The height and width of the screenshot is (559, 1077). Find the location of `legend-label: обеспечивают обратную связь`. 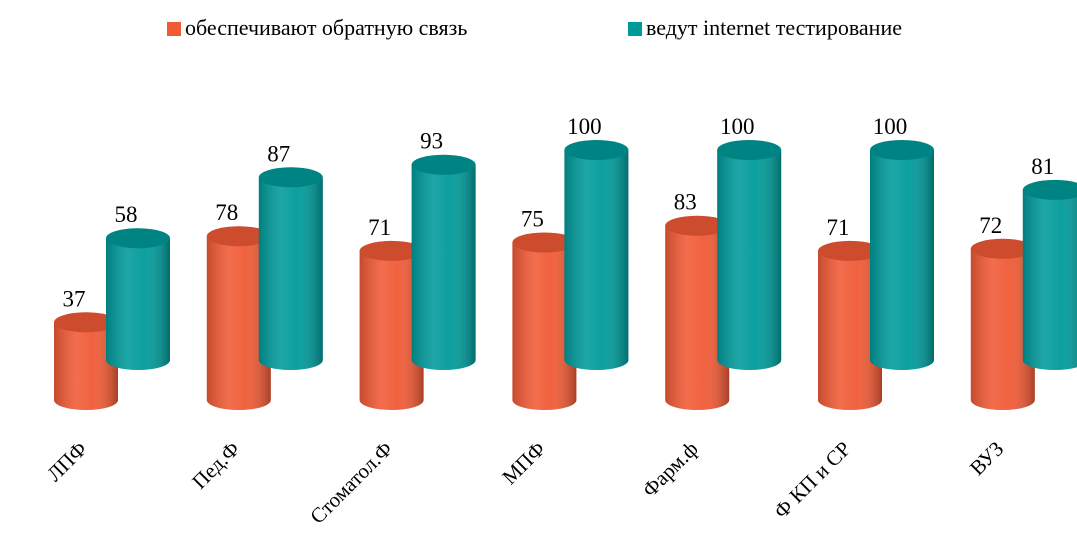

legend-label: обеспечивают обратную связь is located at coordinates (326, 27).